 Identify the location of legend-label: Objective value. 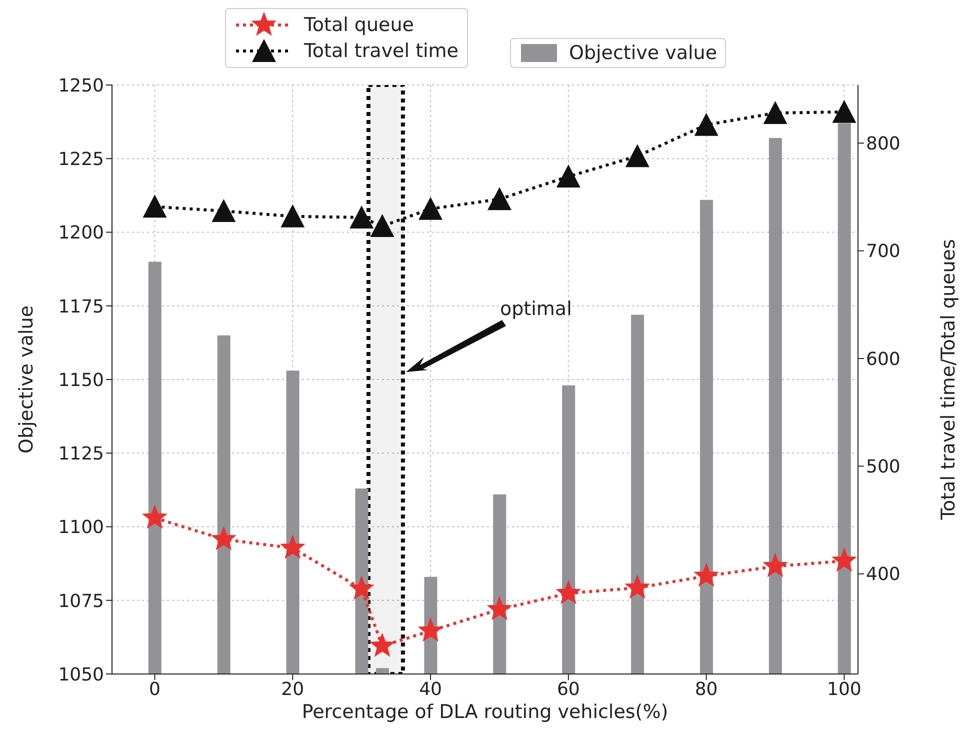
(643, 53).